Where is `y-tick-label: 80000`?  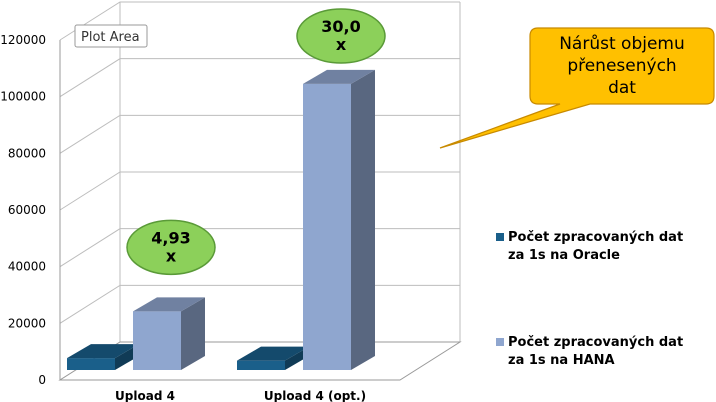 y-tick-label: 80000 is located at coordinates (27, 153).